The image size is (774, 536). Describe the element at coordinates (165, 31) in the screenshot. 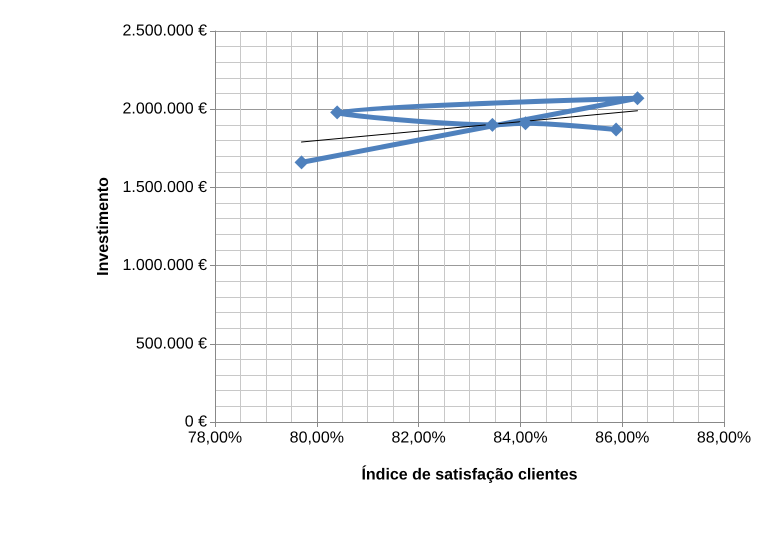

I see `y-tick-label: 2.500.000 €` at that location.